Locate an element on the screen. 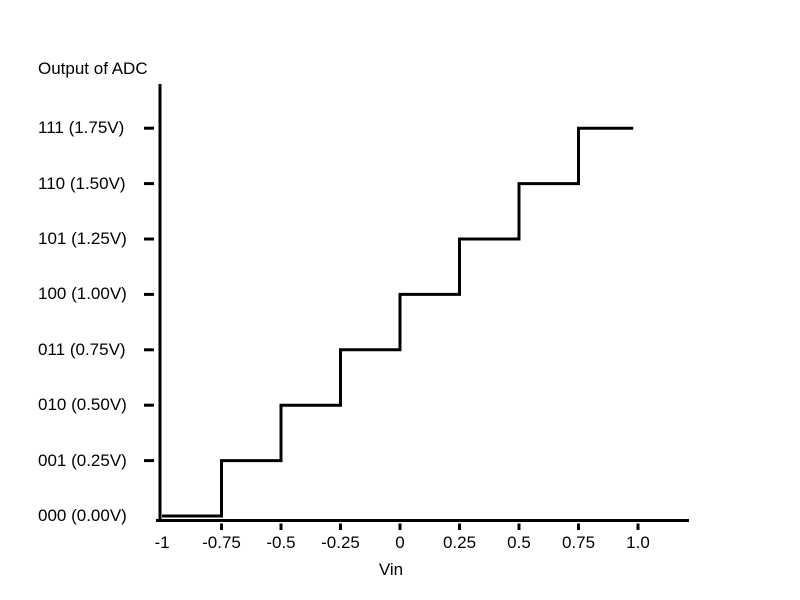  x-tick-label: -0.5 is located at coordinates (281, 542).